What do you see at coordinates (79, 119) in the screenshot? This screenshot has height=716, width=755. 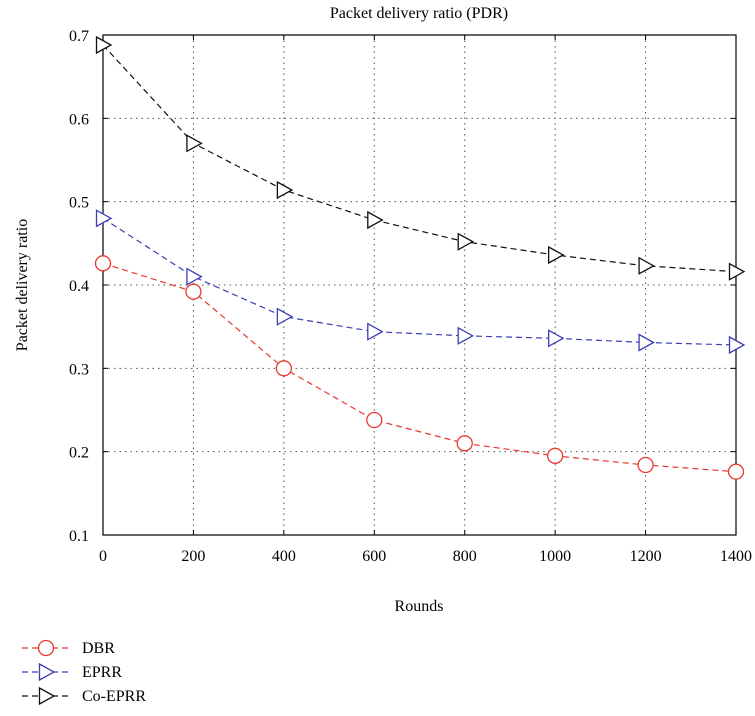 I see `y-tick-label: 0.6` at bounding box center [79, 119].